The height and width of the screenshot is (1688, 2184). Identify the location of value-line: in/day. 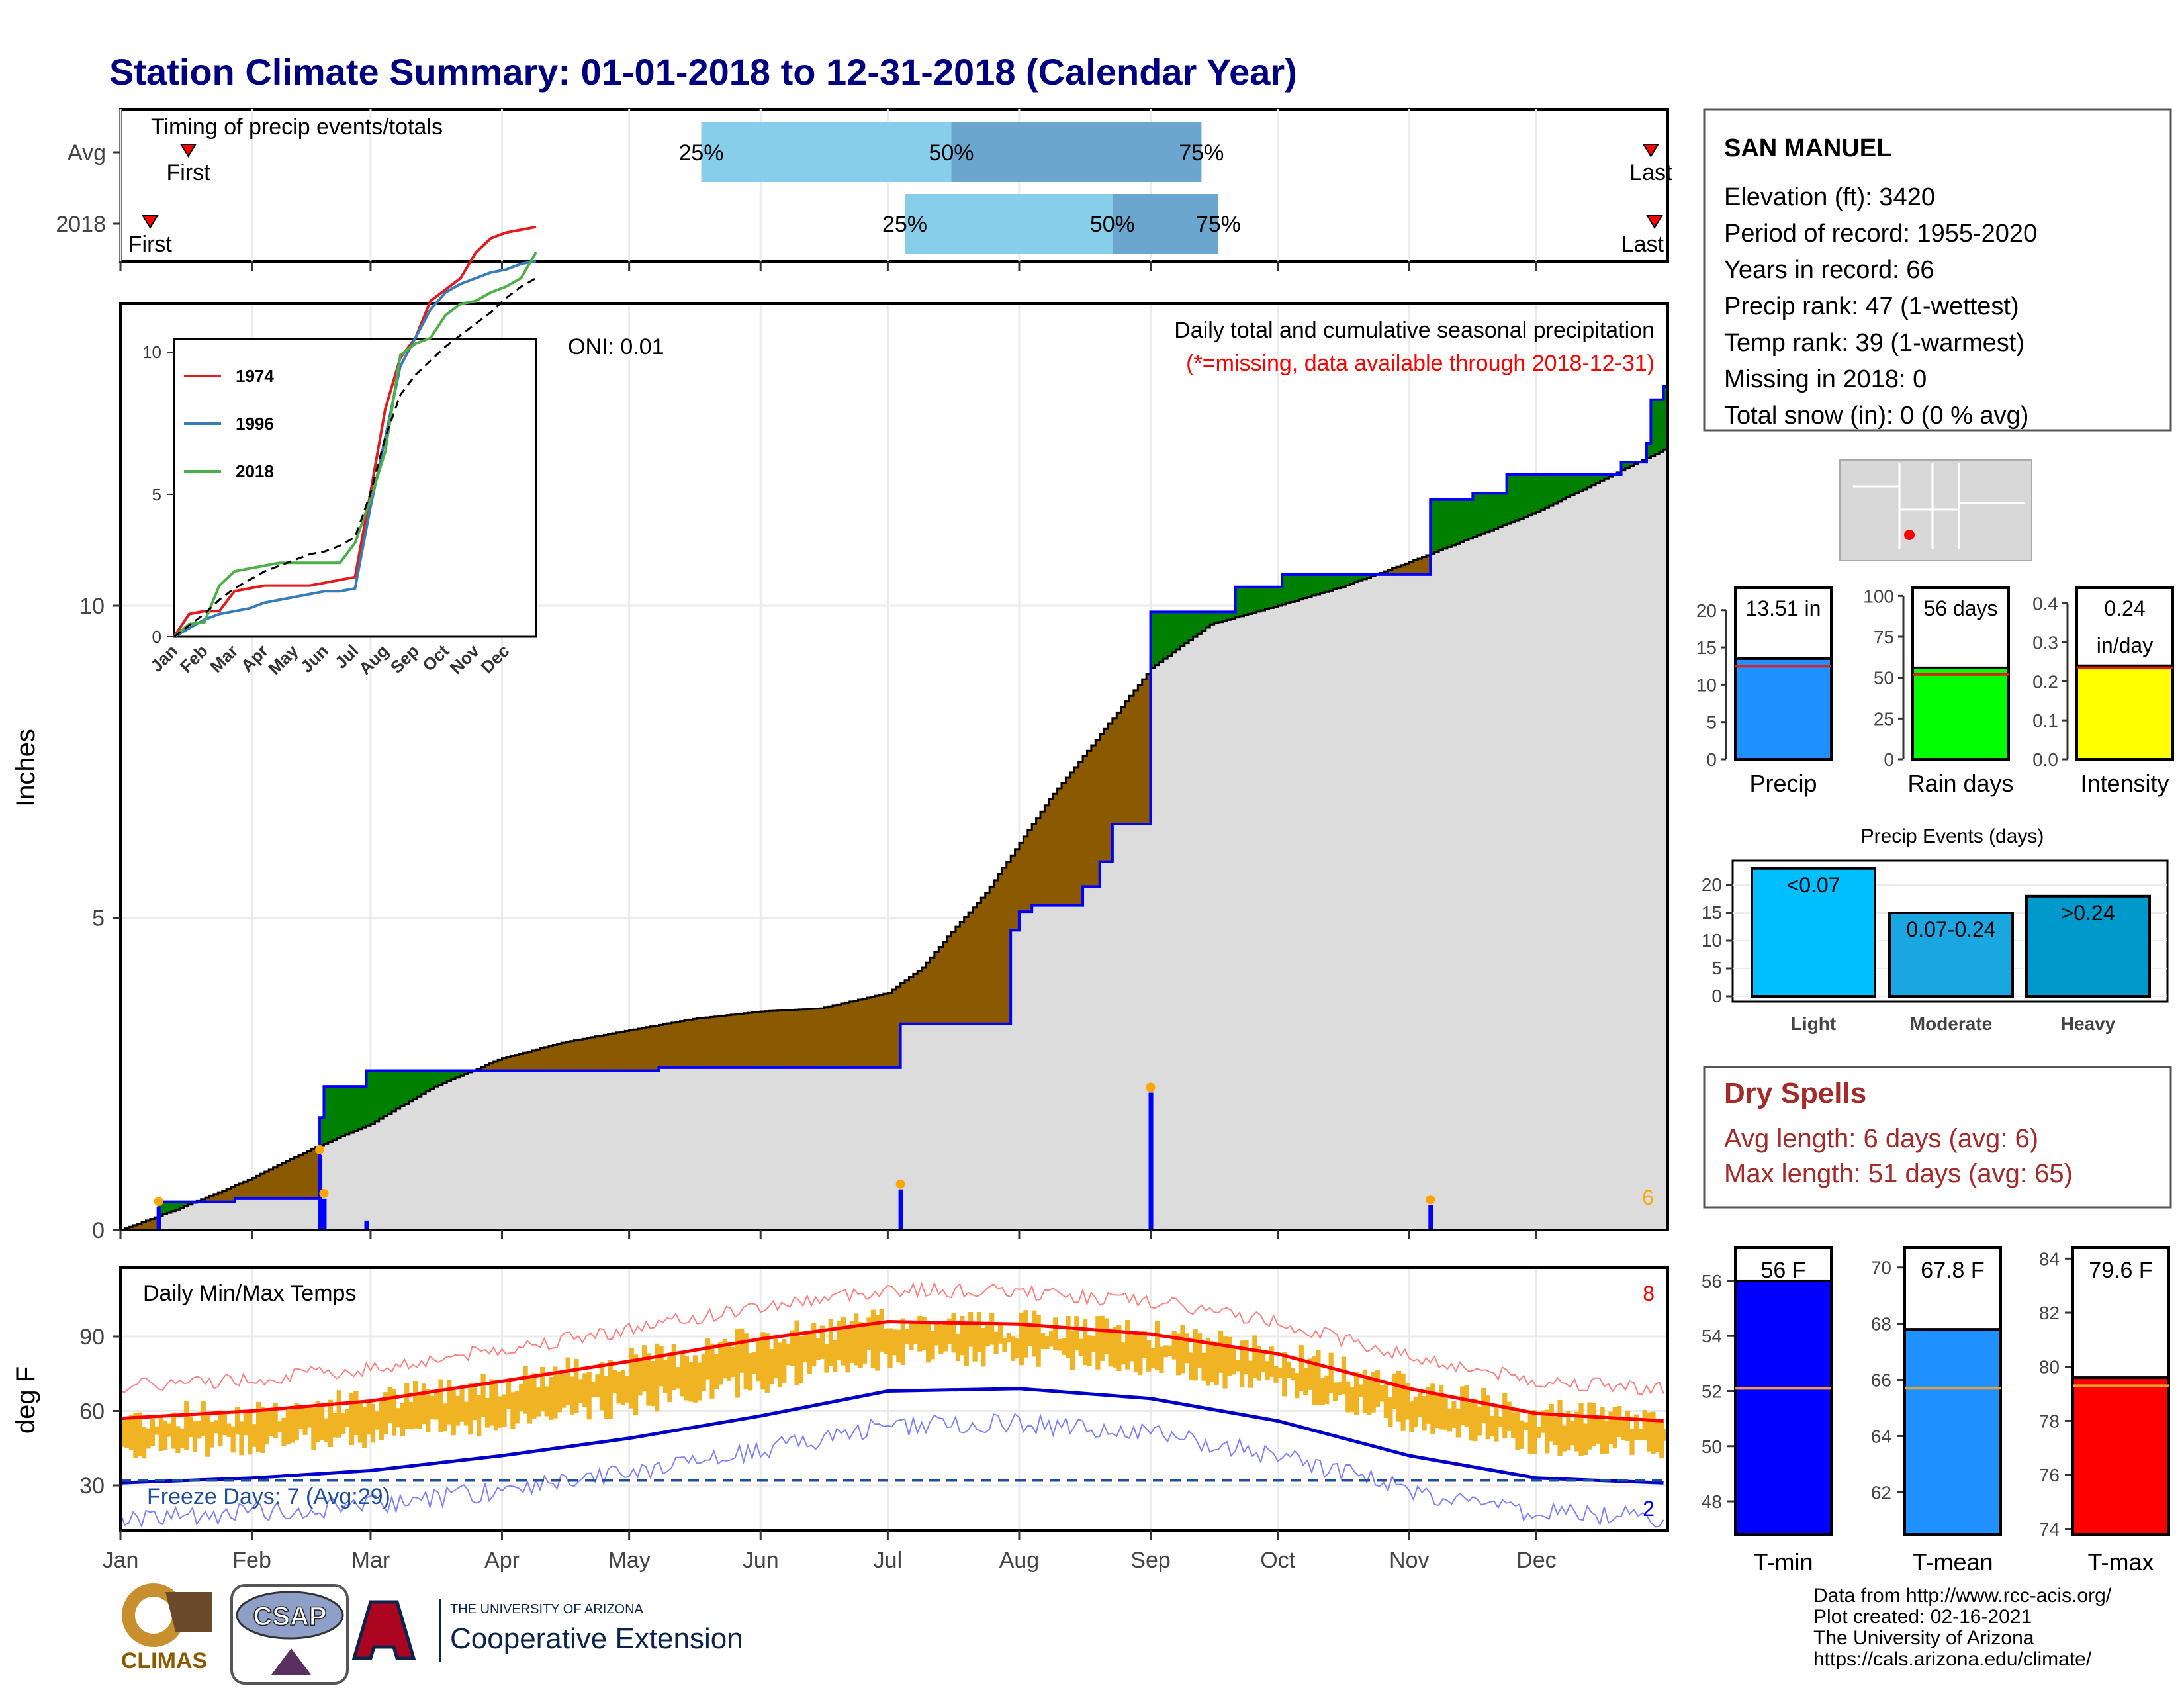
(2125, 645).